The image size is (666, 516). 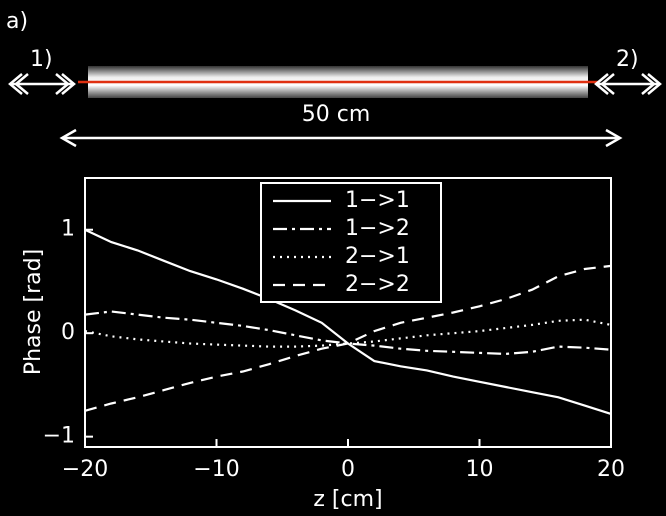 What do you see at coordinates (377, 200) in the screenshot?
I see `legend-label: 1−>1` at bounding box center [377, 200].